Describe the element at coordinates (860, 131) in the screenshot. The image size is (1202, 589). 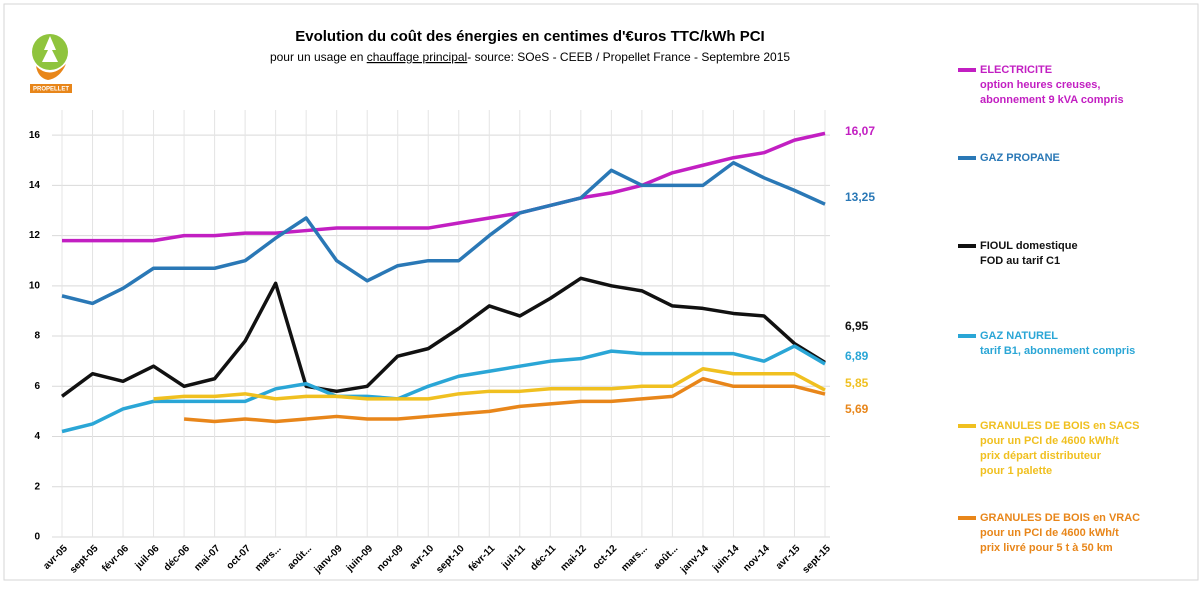
I see `end-label: 16,07` at that location.